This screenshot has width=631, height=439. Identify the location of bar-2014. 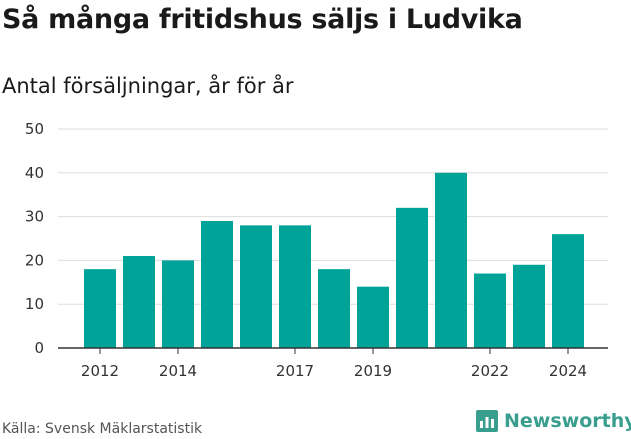
(178, 304).